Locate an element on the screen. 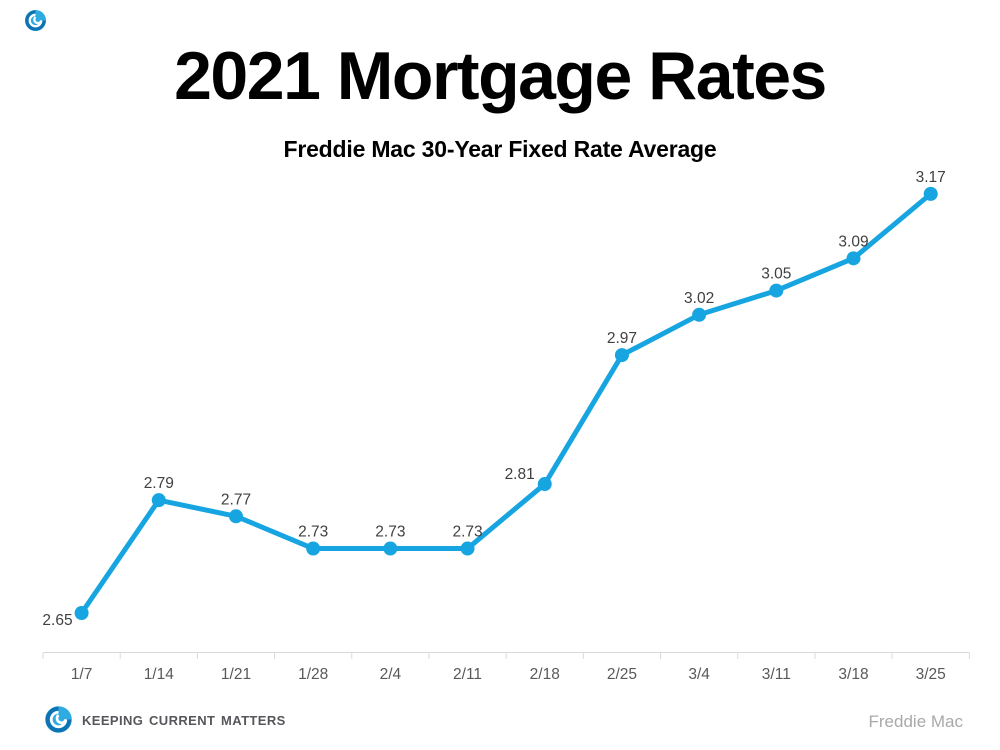  data-point-label: 3.02 is located at coordinates (699, 298).